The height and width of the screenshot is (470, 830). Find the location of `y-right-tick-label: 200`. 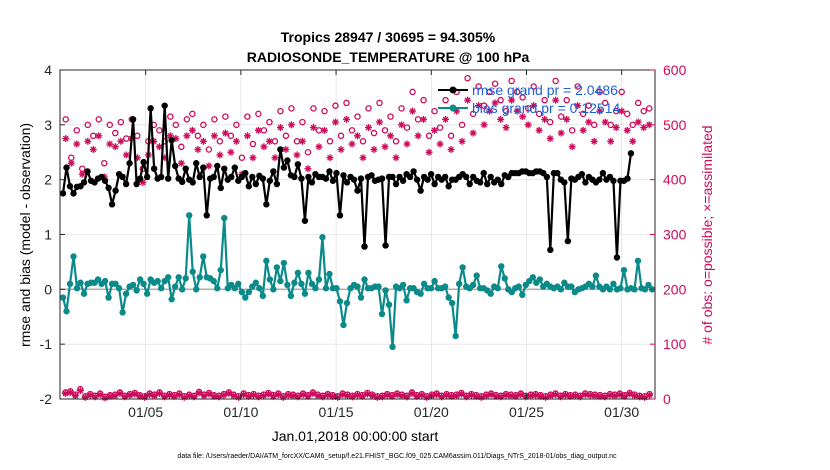

y-right-tick-label: 200 is located at coordinates (675, 289).